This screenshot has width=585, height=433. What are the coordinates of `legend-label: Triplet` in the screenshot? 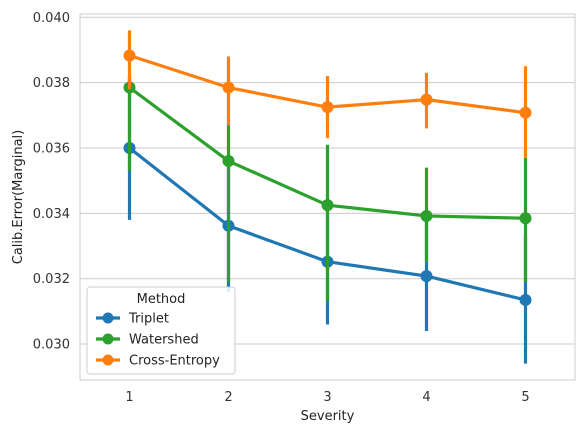 It's located at (148, 319).